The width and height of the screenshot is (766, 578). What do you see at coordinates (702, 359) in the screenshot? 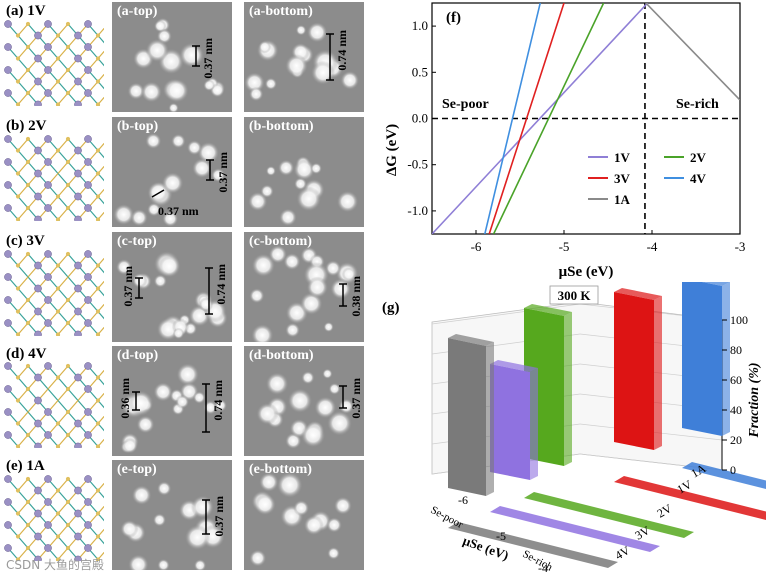
I see `slab-front-4V` at bounding box center [702, 359].